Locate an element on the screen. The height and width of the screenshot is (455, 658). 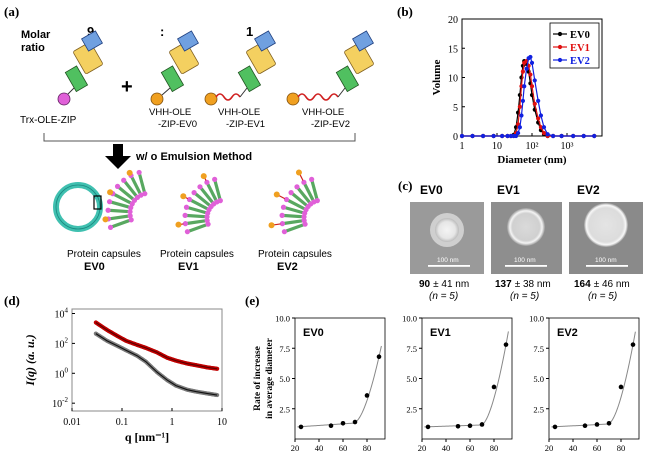
arrow-shaft is located at coordinates (118, 150).